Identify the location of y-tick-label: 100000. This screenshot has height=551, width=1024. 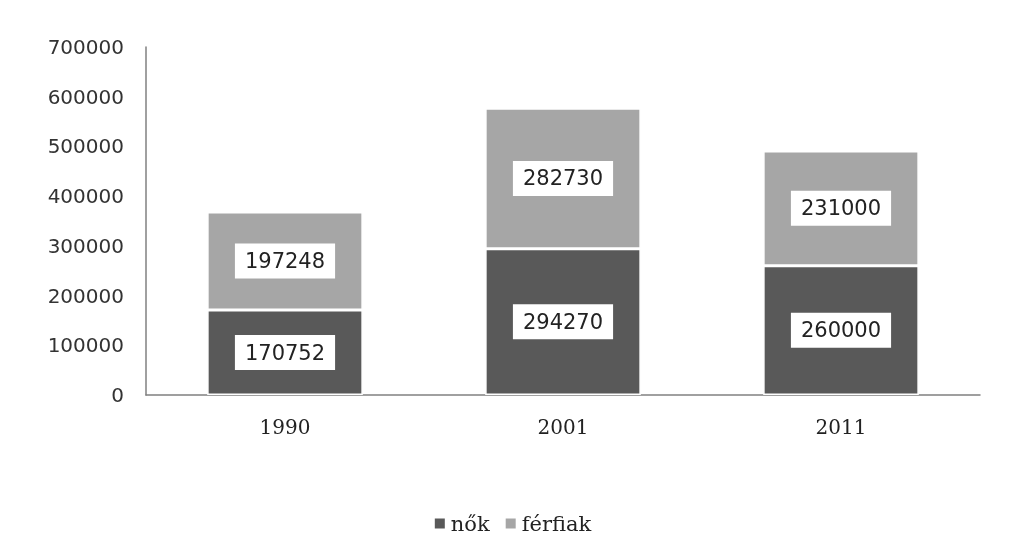
(85, 345).